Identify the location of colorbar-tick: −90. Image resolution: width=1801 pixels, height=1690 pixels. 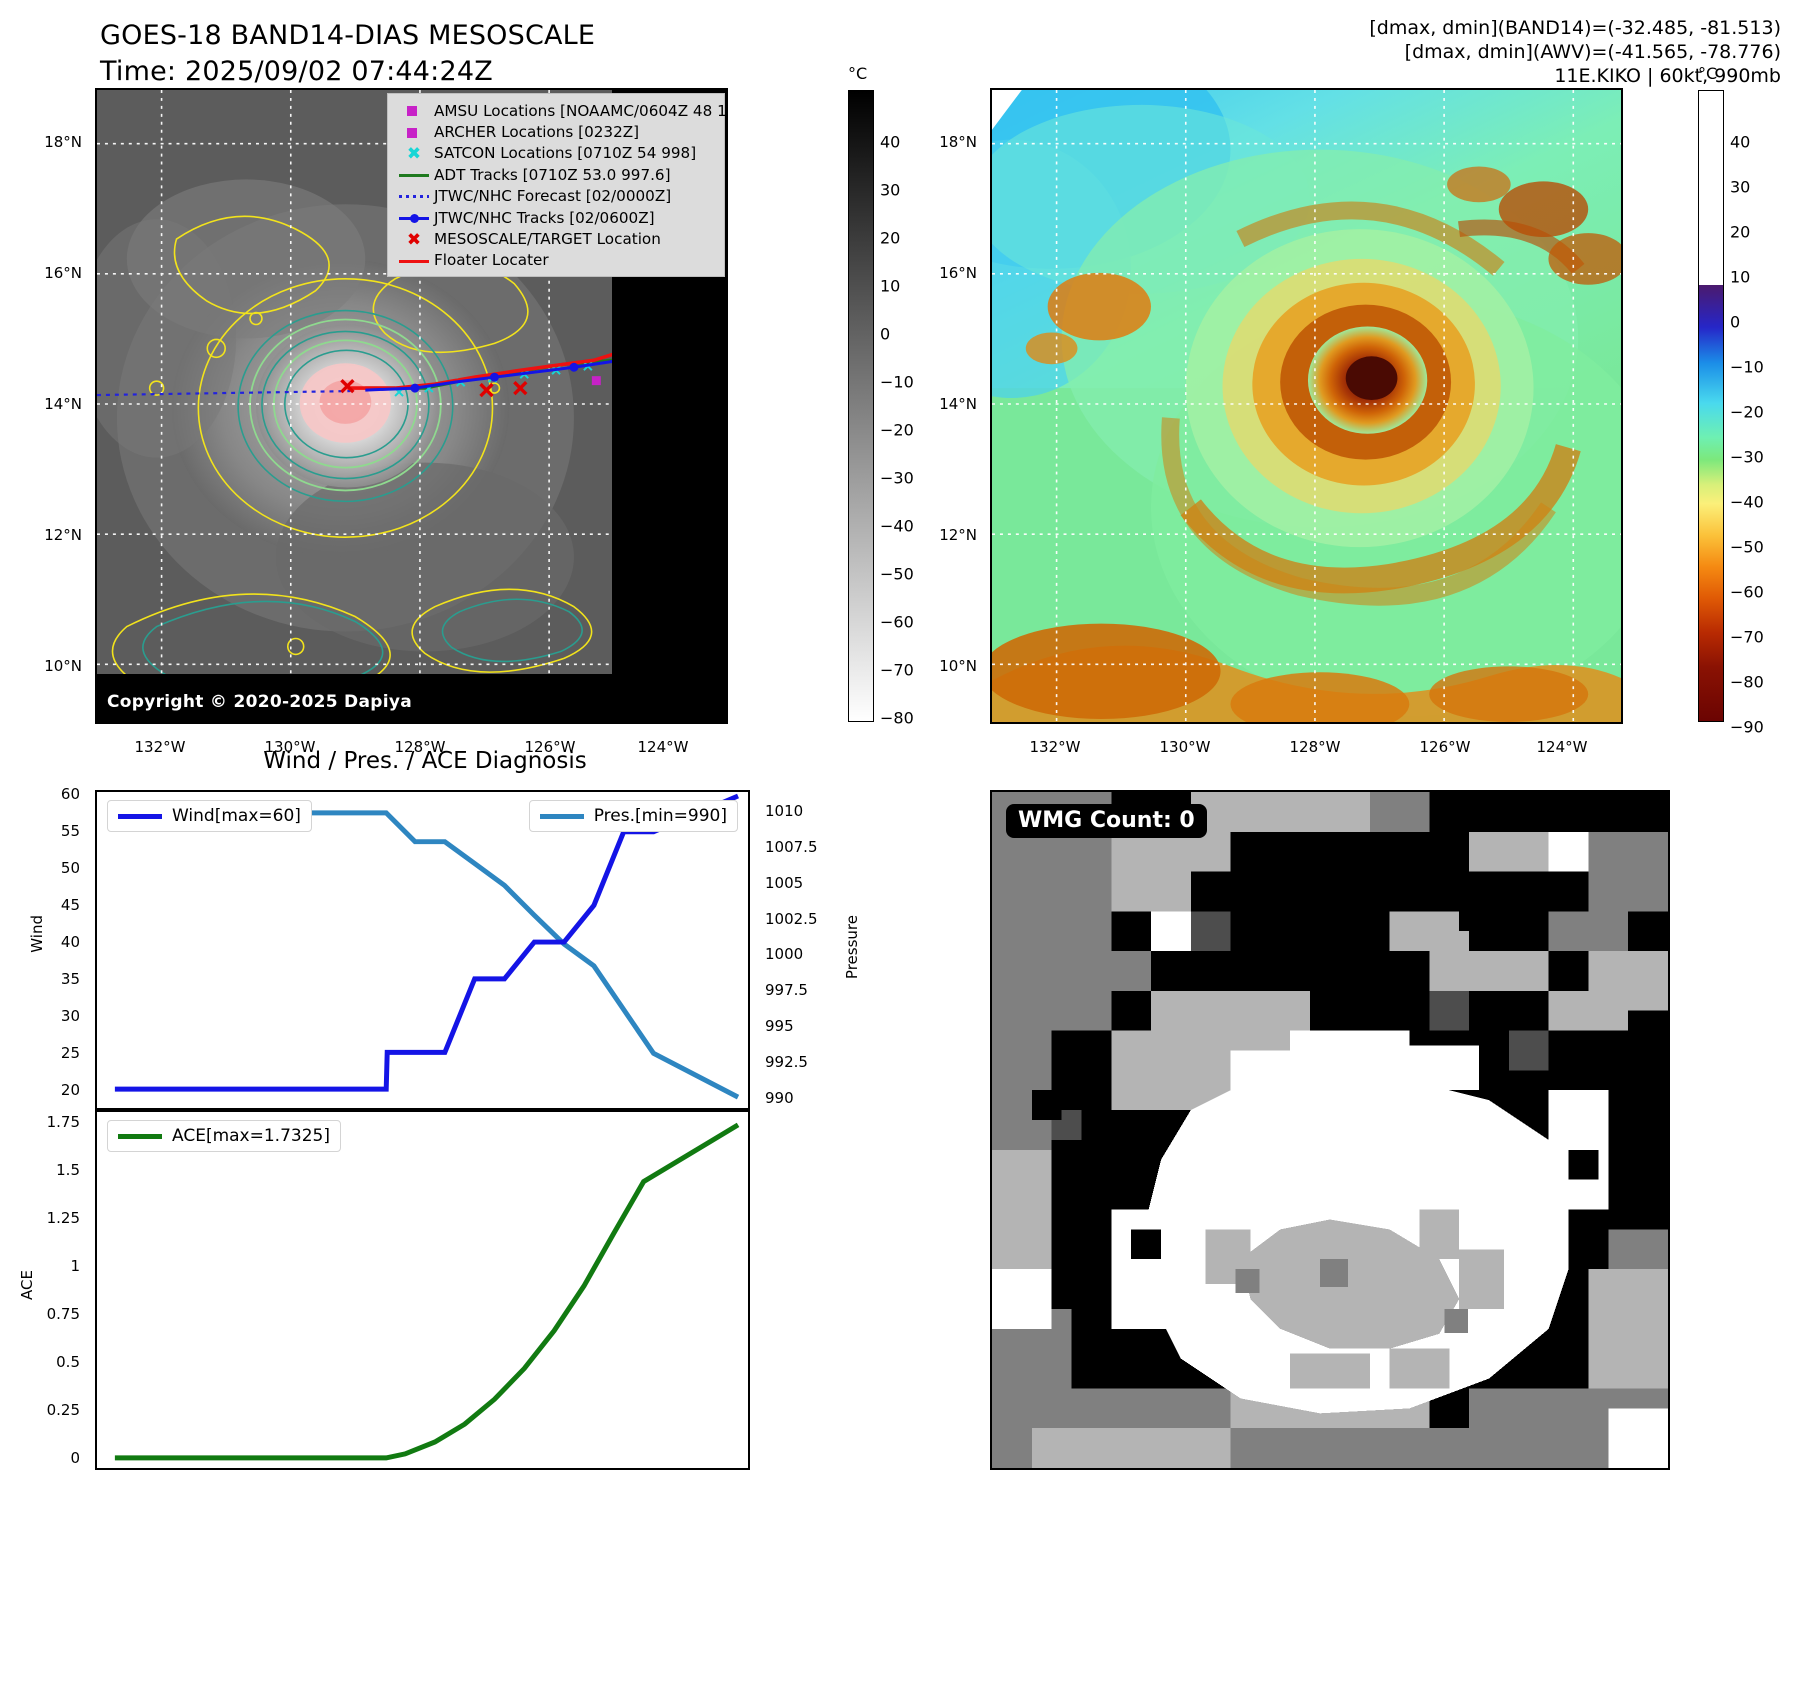
(1747, 727).